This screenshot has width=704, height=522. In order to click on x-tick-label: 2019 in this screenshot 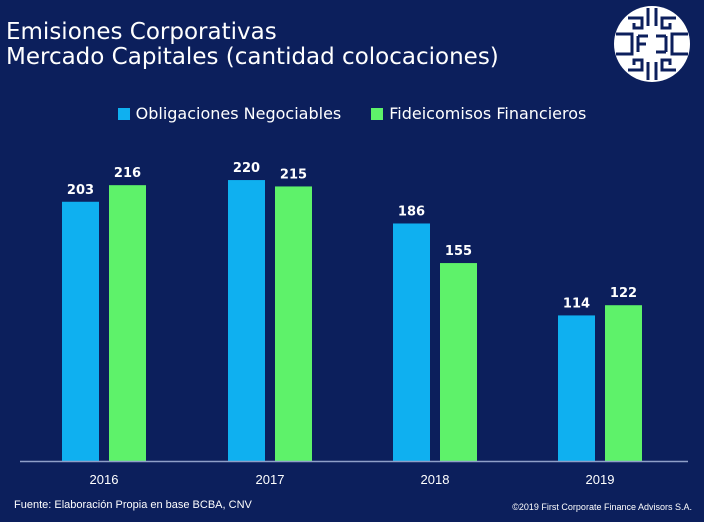, I will do `click(600, 479)`.